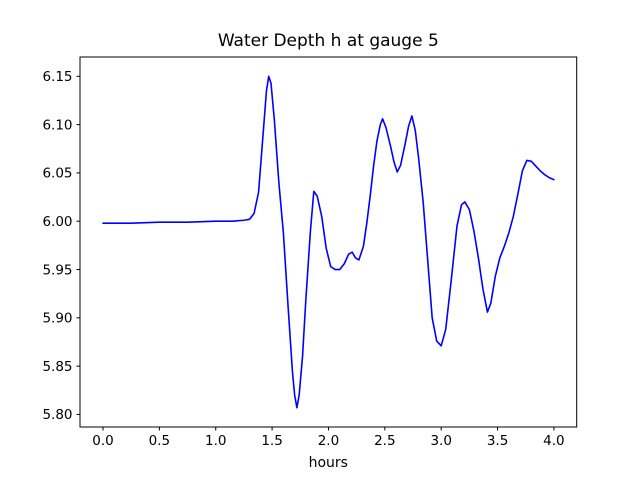 This screenshot has width=640, height=480. Describe the element at coordinates (57, 174) in the screenshot. I see `y-tick-label: 6.05` at that location.